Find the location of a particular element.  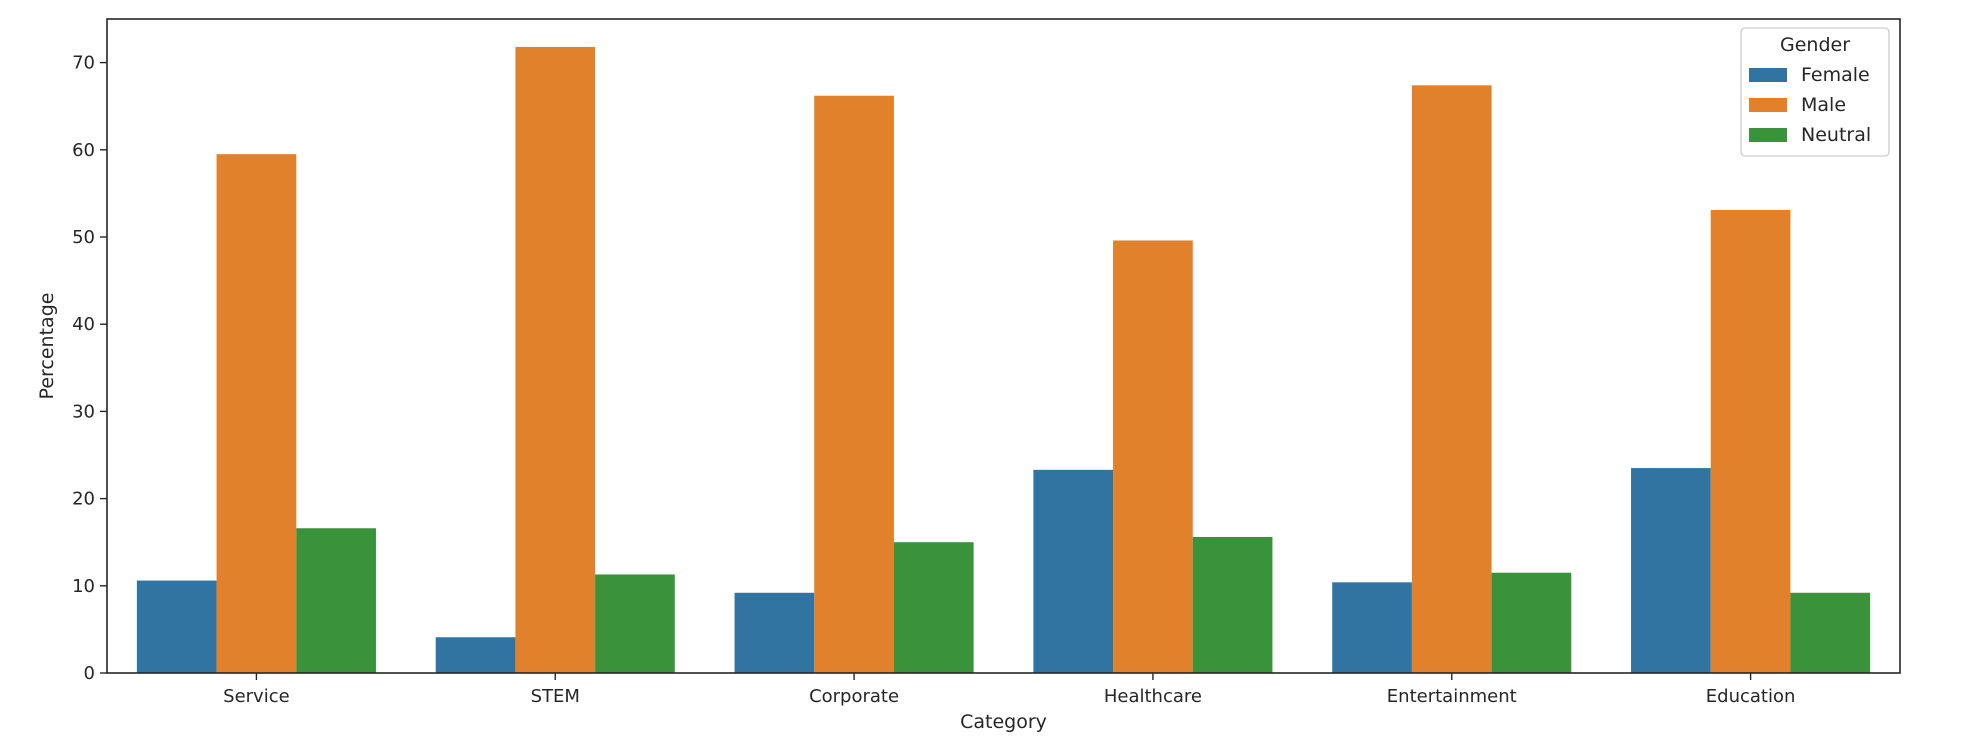

bar-service-female is located at coordinates (176, 626).